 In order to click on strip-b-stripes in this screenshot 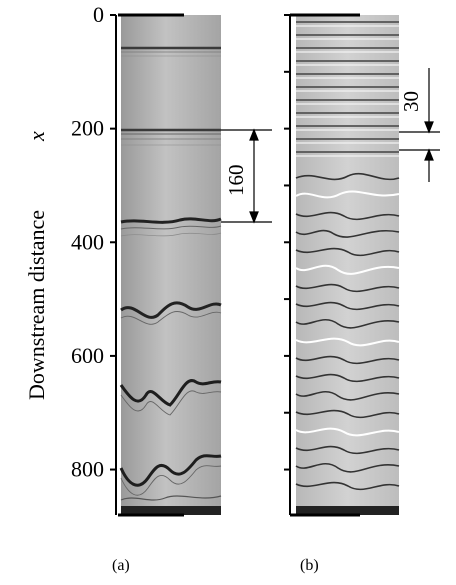, I will do `click(347, 89)`.